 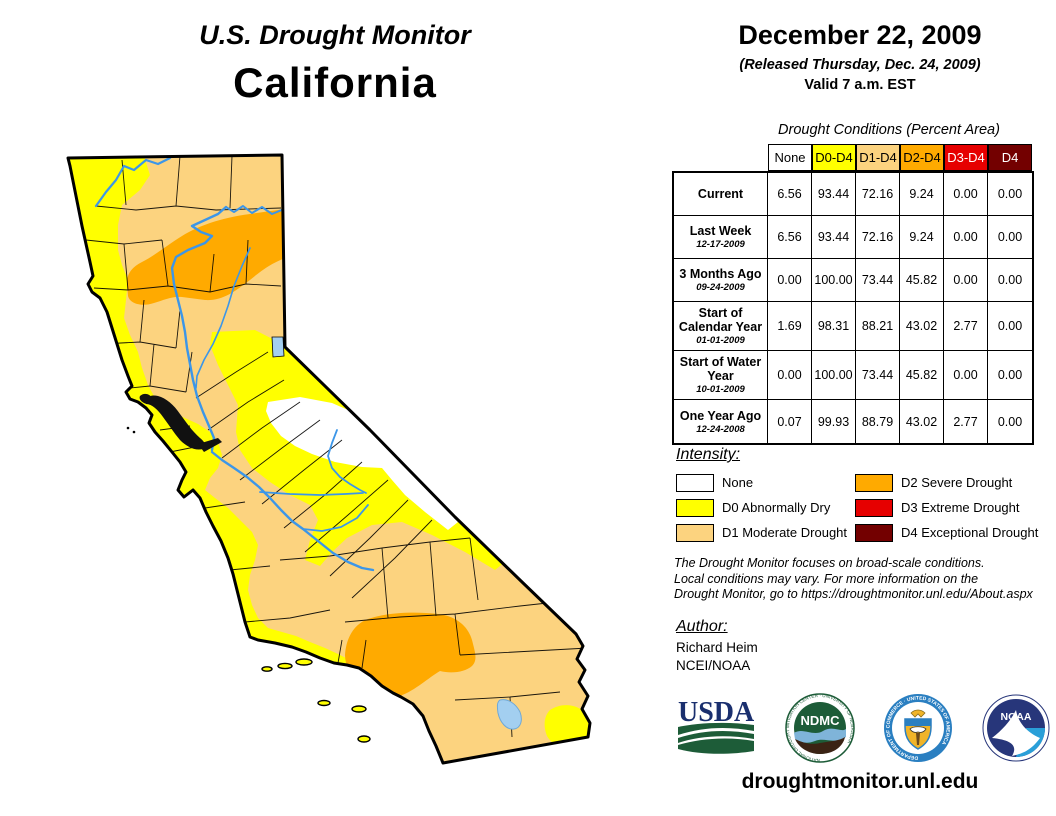 What do you see at coordinates (860, 65) in the screenshot?
I see `release-date: (Released Thursday, Dec. 24, 2009)` at bounding box center [860, 65].